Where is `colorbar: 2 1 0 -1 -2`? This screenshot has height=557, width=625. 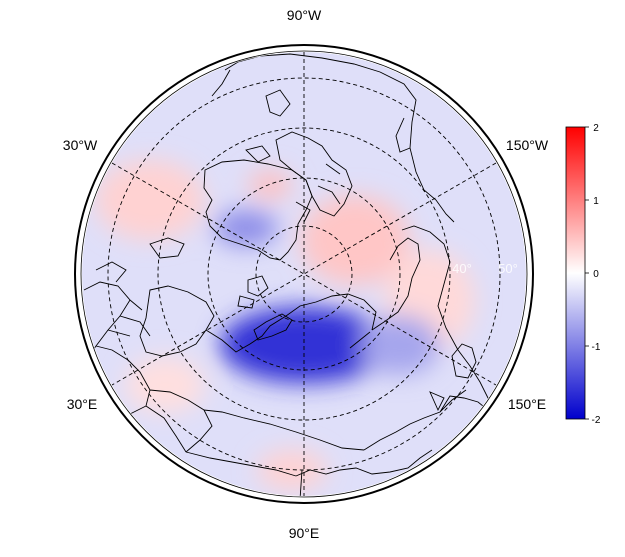 colorbar: 2 1 0 -1 -2 is located at coordinates (583, 274).